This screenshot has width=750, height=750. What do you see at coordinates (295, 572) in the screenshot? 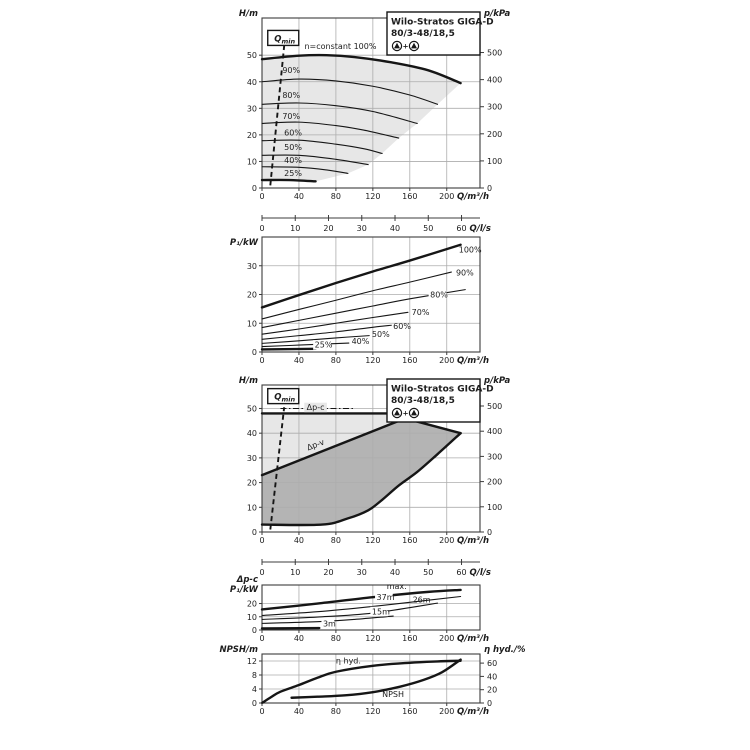
I see `x2-tick-label: 10` at bounding box center [295, 572].